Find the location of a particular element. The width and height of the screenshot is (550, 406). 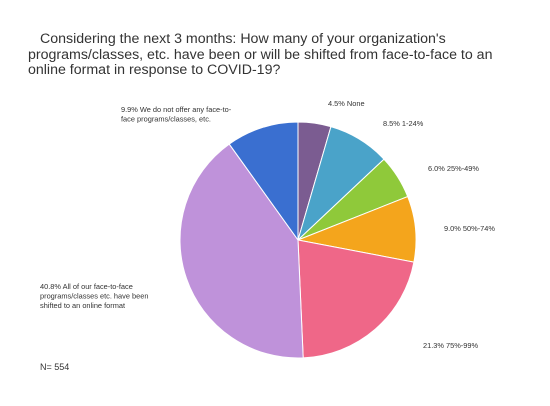

slice-label-line: face programs/classes, etc. is located at coordinates (166, 119).